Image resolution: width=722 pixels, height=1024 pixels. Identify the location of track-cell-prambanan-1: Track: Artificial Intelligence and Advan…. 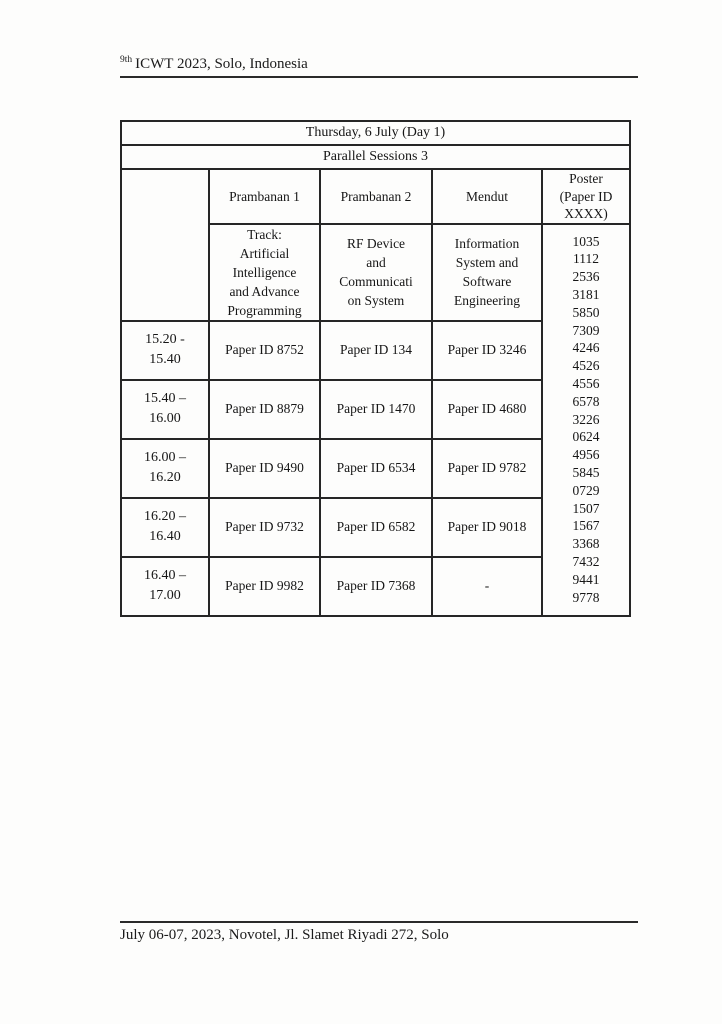
(264, 272).